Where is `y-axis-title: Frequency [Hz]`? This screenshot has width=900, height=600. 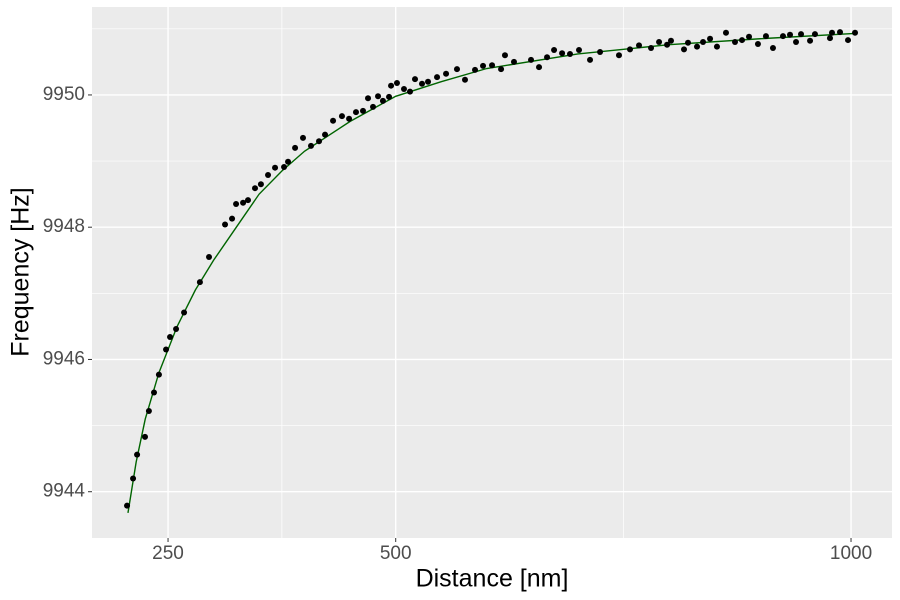 y-axis-title: Frequency [Hz] is located at coordinates (21, 272).